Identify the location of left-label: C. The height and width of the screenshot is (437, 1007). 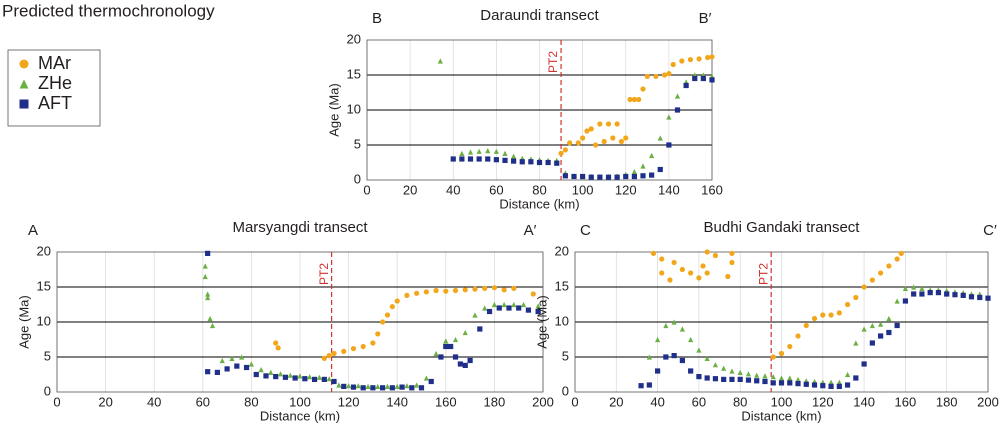
(585, 230).